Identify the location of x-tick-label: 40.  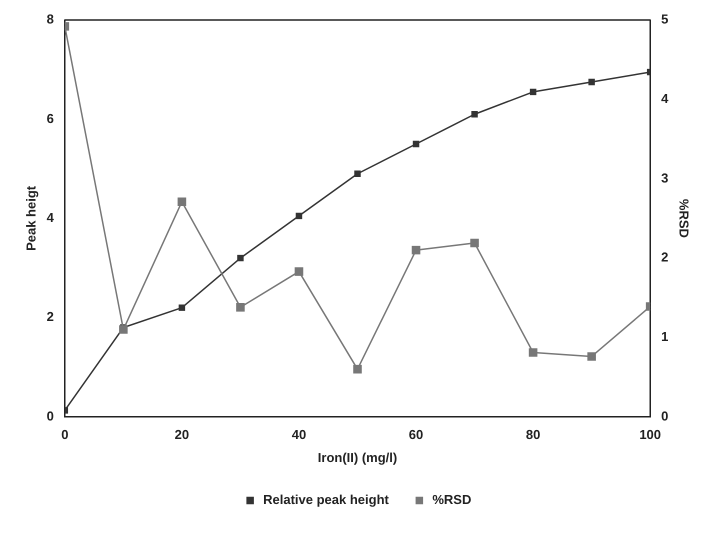
(299, 434).